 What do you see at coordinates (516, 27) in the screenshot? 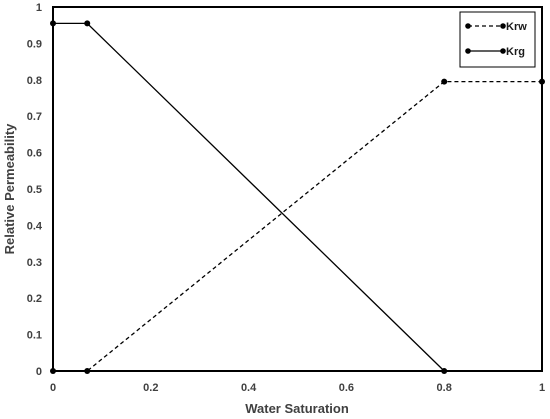
I see `legend-krw-label: Krw` at bounding box center [516, 27].